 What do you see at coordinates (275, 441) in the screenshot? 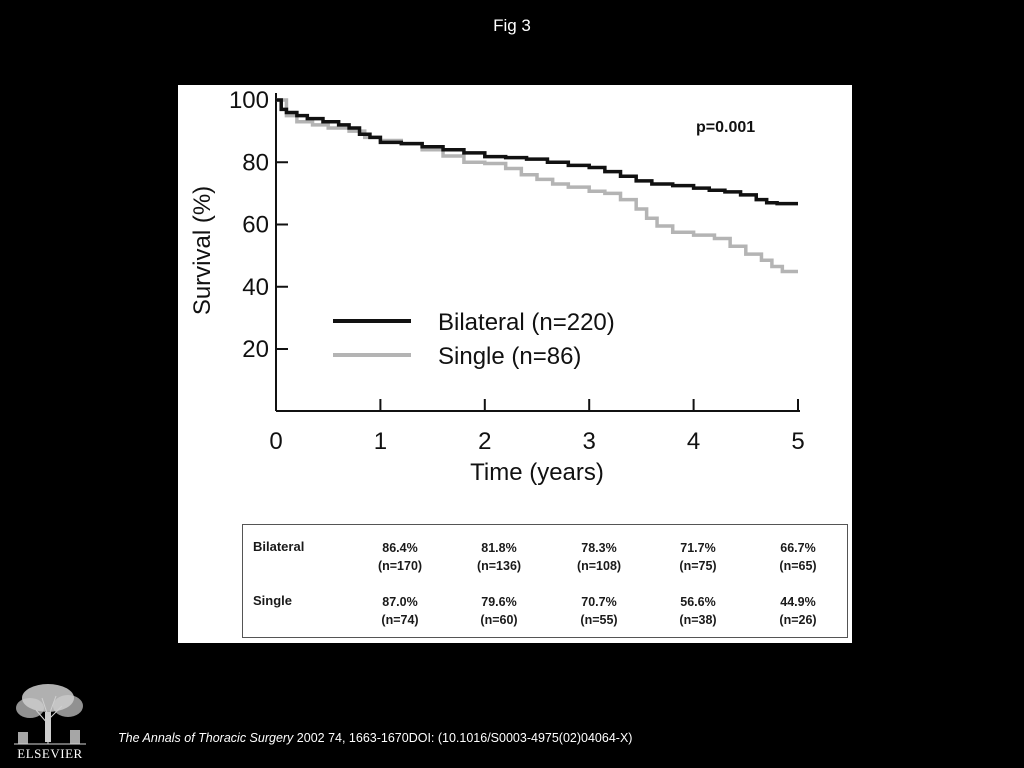
I see `x-tick-label: 0` at bounding box center [275, 441].